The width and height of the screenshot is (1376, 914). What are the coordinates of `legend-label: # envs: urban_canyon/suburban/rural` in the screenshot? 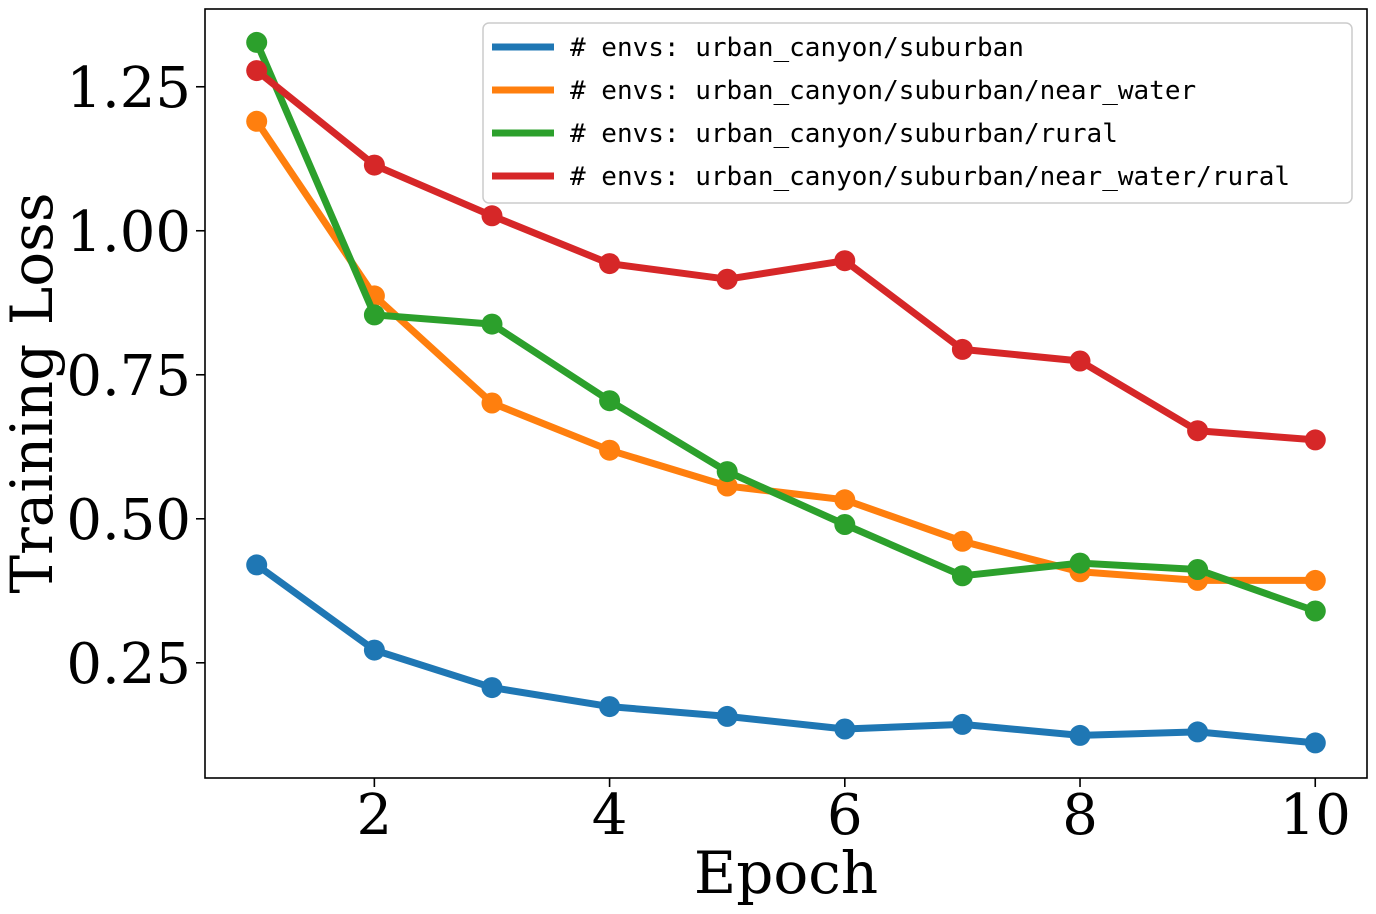 It's located at (844, 134).